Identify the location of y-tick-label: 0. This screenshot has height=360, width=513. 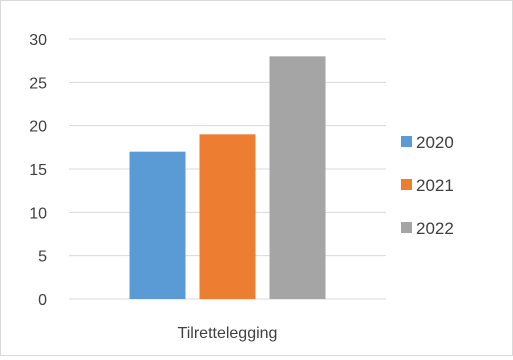
(42, 300).